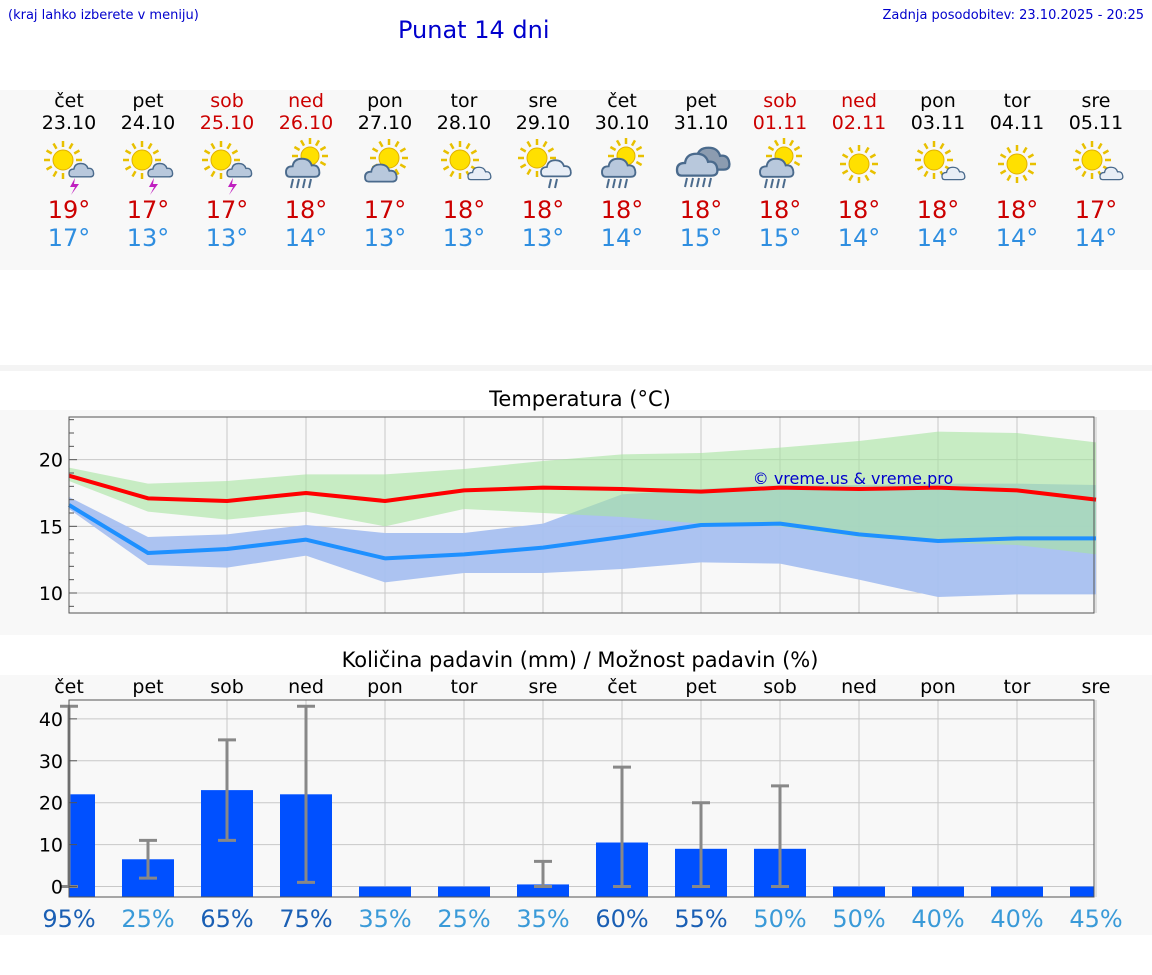 Image resolution: width=1152 pixels, height=975 pixels. I want to click on sun-icon, so click(1017, 165).